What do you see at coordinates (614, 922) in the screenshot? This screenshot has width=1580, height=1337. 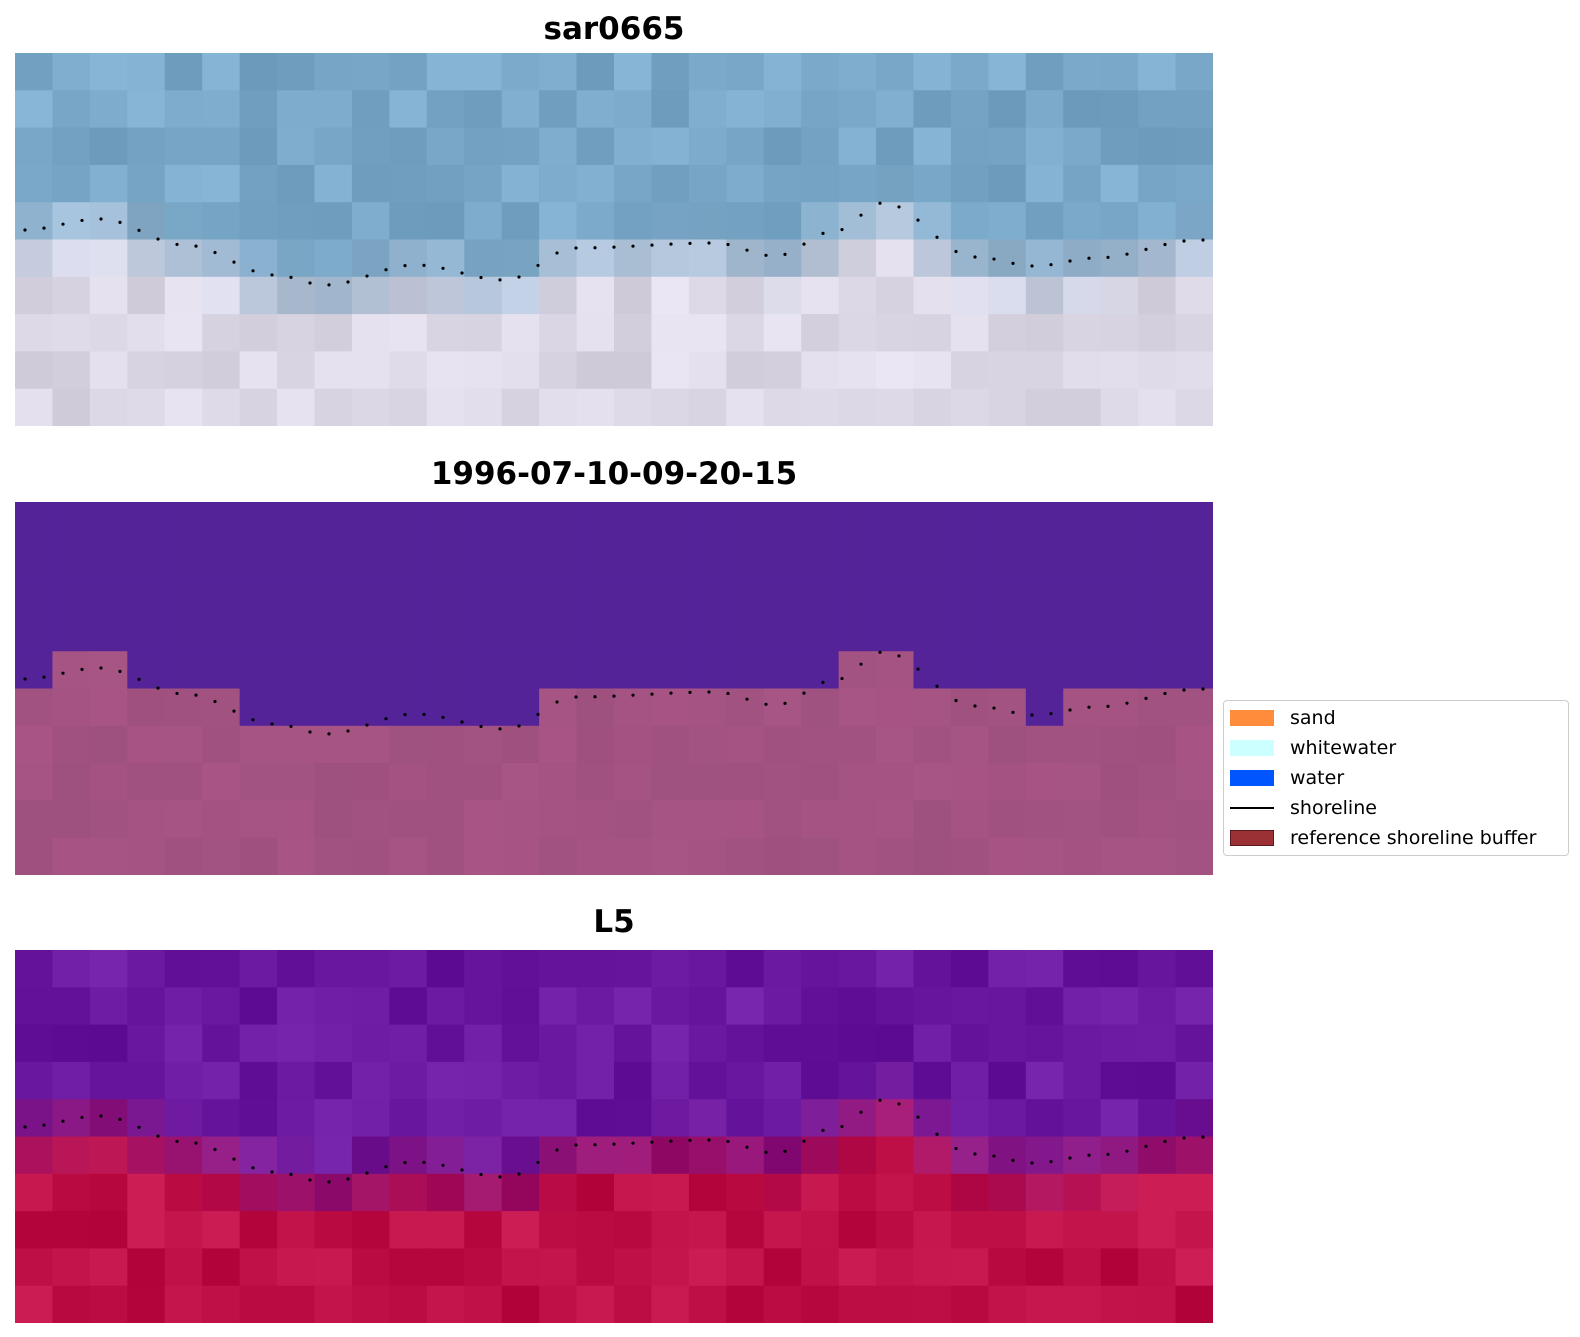 I see `panel-title-index: L5` at bounding box center [614, 922].